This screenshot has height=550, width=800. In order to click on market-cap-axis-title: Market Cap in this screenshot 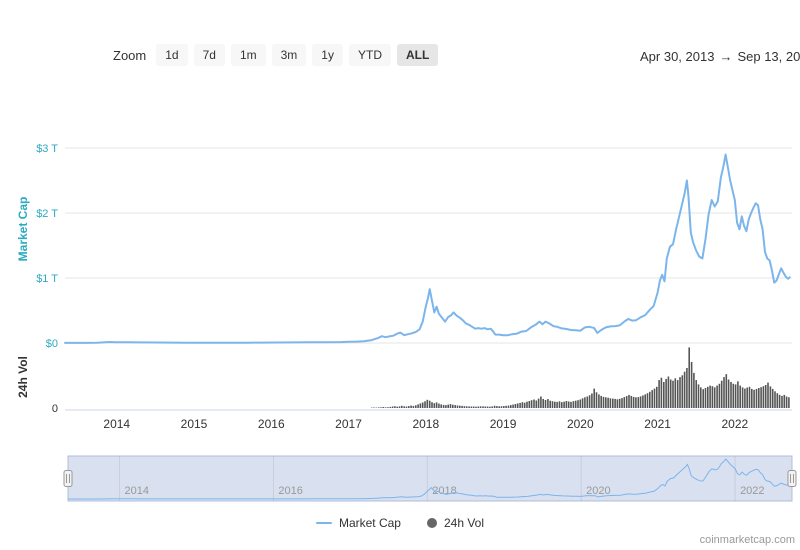, I will do `click(23, 229)`.